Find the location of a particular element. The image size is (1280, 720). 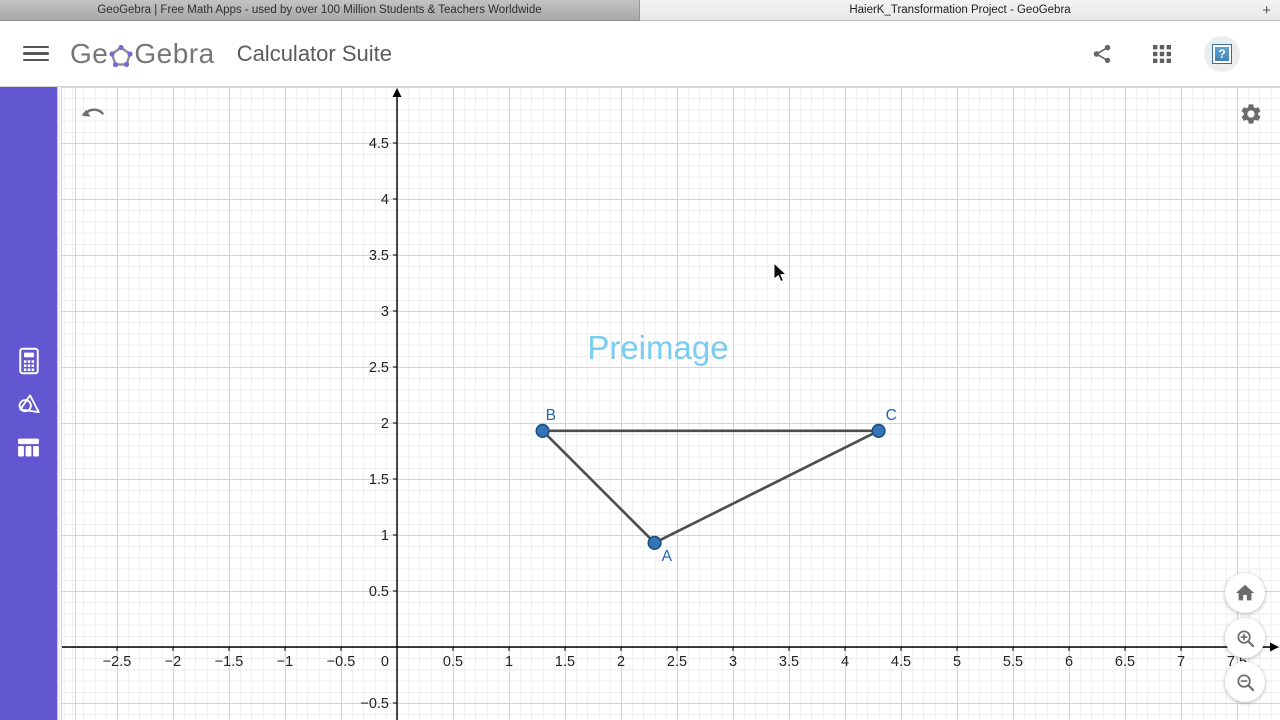

app-header: Ge Gebra Calculator Suite ? is located at coordinates (640, 54).